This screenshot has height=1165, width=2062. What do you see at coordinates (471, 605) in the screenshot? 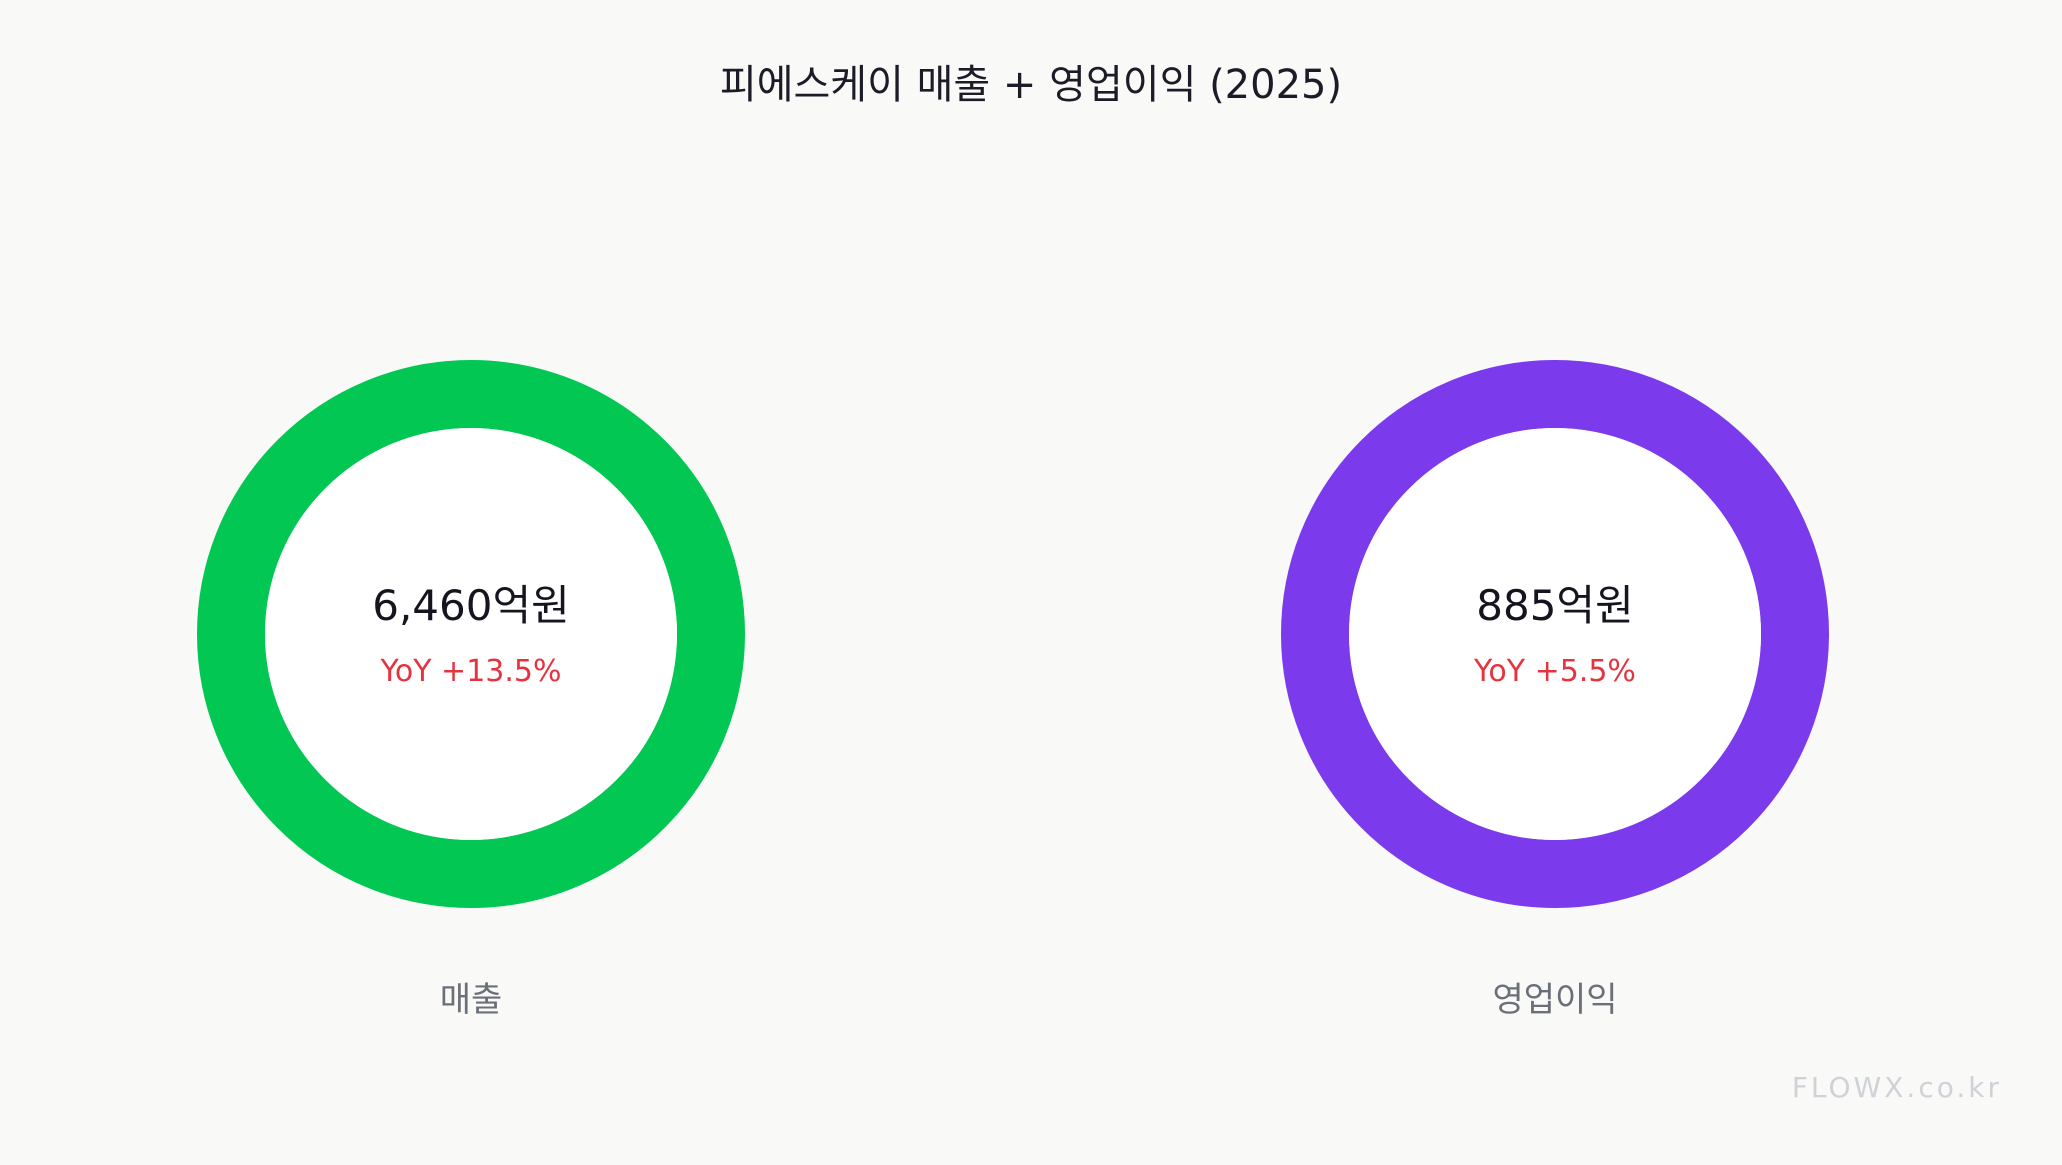
I see `donut-value-label: 6,460억원` at bounding box center [471, 605].